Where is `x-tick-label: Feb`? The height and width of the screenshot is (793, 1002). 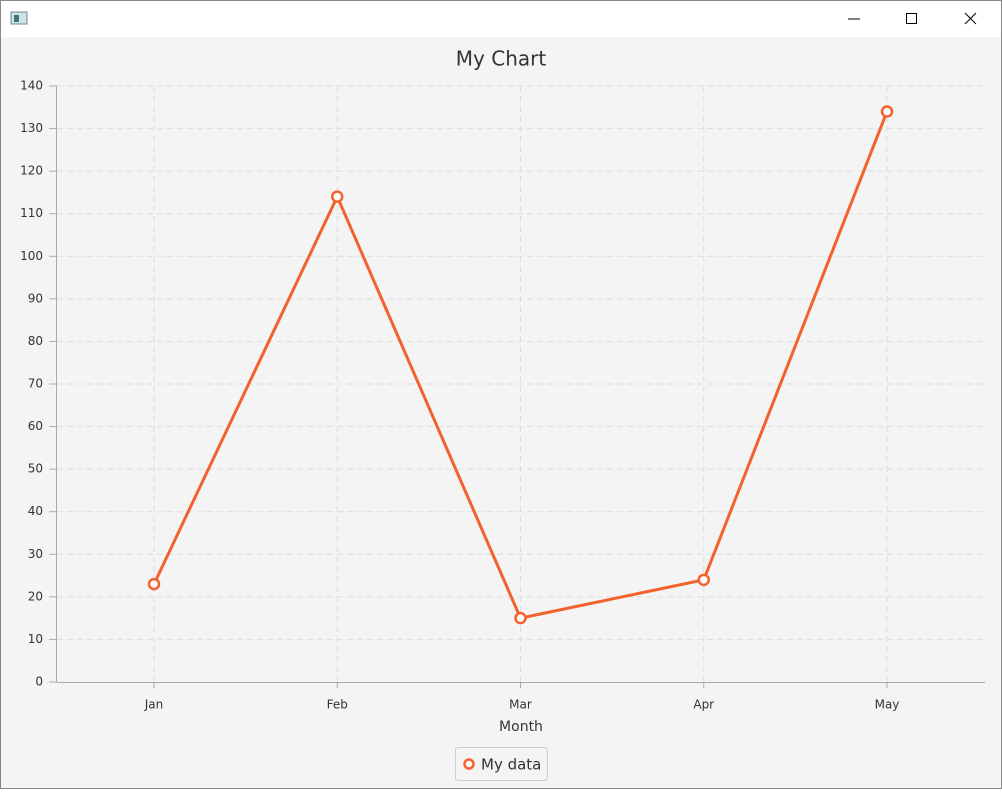
x-tick-label: Feb is located at coordinates (337, 705).